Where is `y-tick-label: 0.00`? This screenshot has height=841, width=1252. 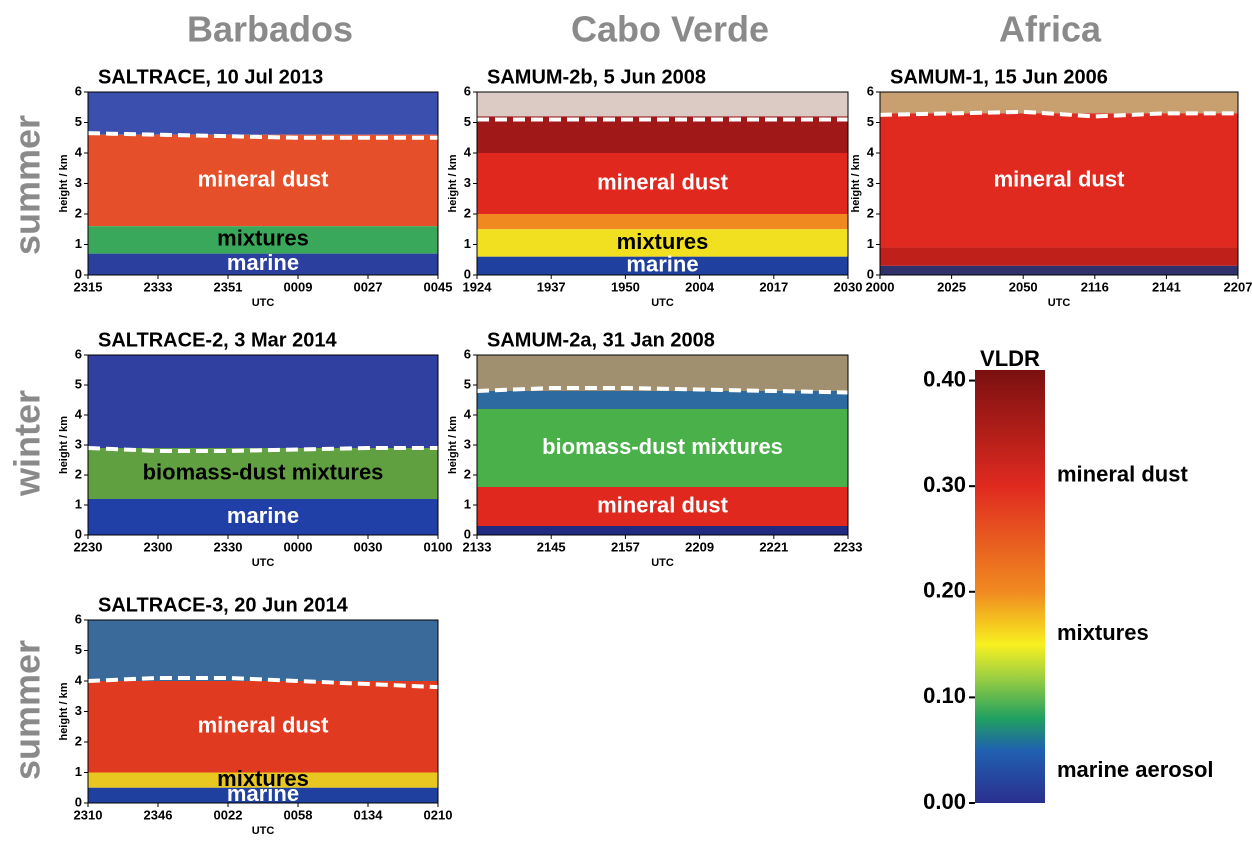 y-tick-label: 0.00 is located at coordinates (944, 801).